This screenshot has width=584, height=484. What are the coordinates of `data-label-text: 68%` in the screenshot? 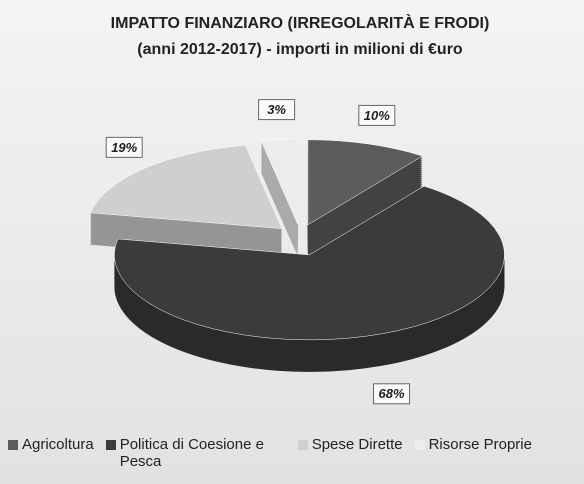 It's located at (392, 393).